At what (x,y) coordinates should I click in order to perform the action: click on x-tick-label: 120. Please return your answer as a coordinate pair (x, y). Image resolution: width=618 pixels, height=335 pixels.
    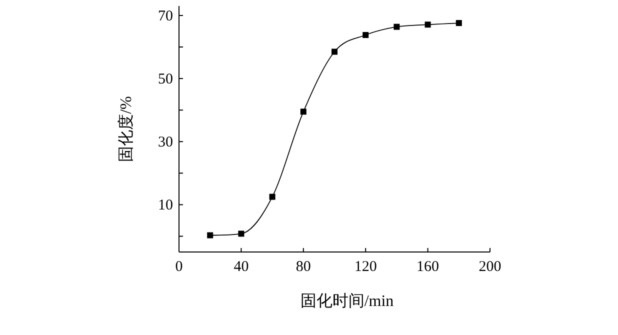
    Looking at the image, I should click on (365, 267).